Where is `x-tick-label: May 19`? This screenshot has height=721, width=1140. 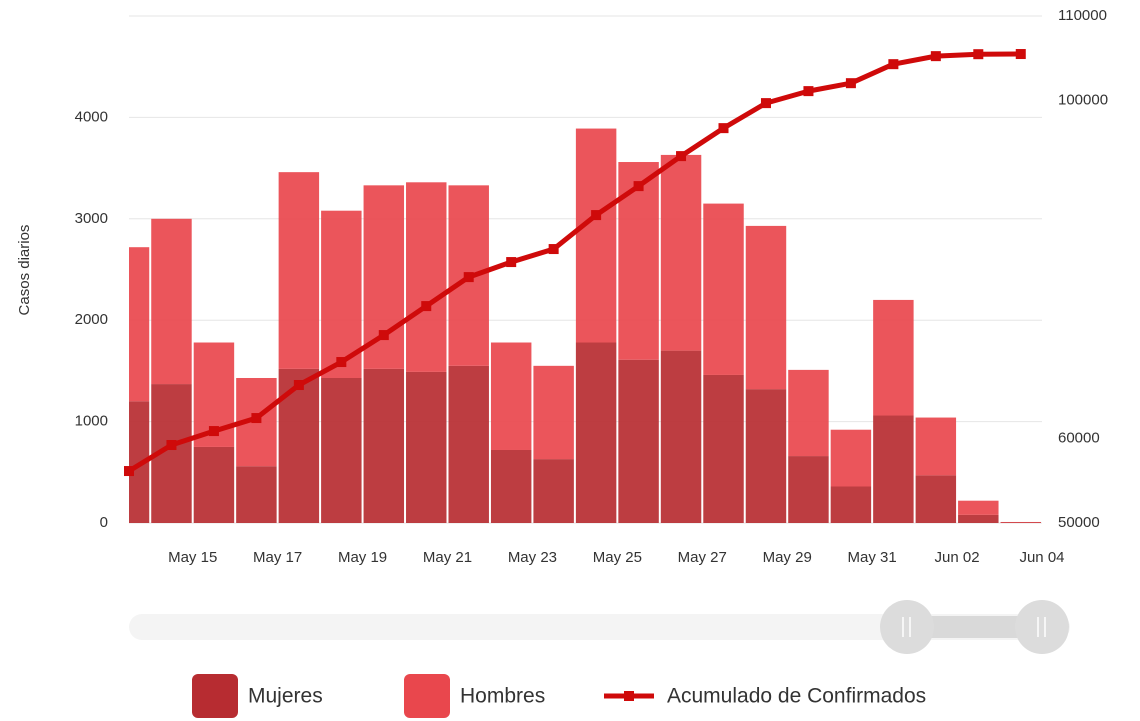 x-tick-label: May 19 is located at coordinates (362, 557).